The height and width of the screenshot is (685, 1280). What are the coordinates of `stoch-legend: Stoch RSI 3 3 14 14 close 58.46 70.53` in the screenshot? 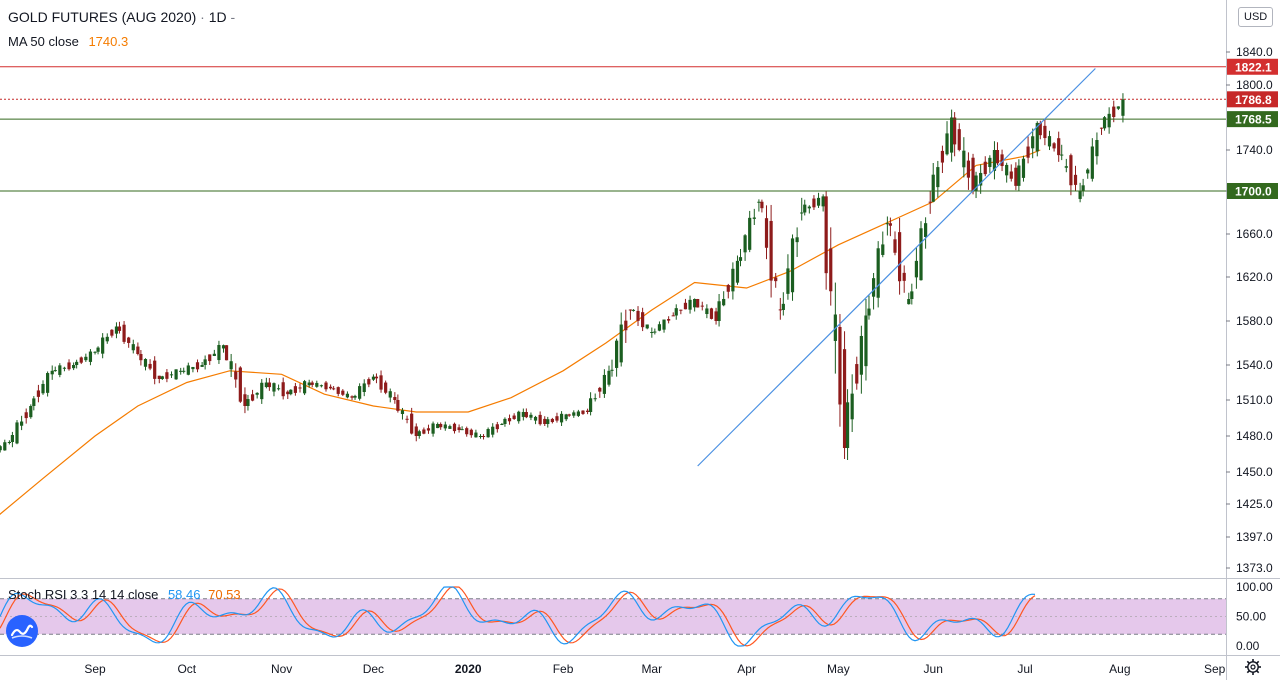 It's located at (124, 594).